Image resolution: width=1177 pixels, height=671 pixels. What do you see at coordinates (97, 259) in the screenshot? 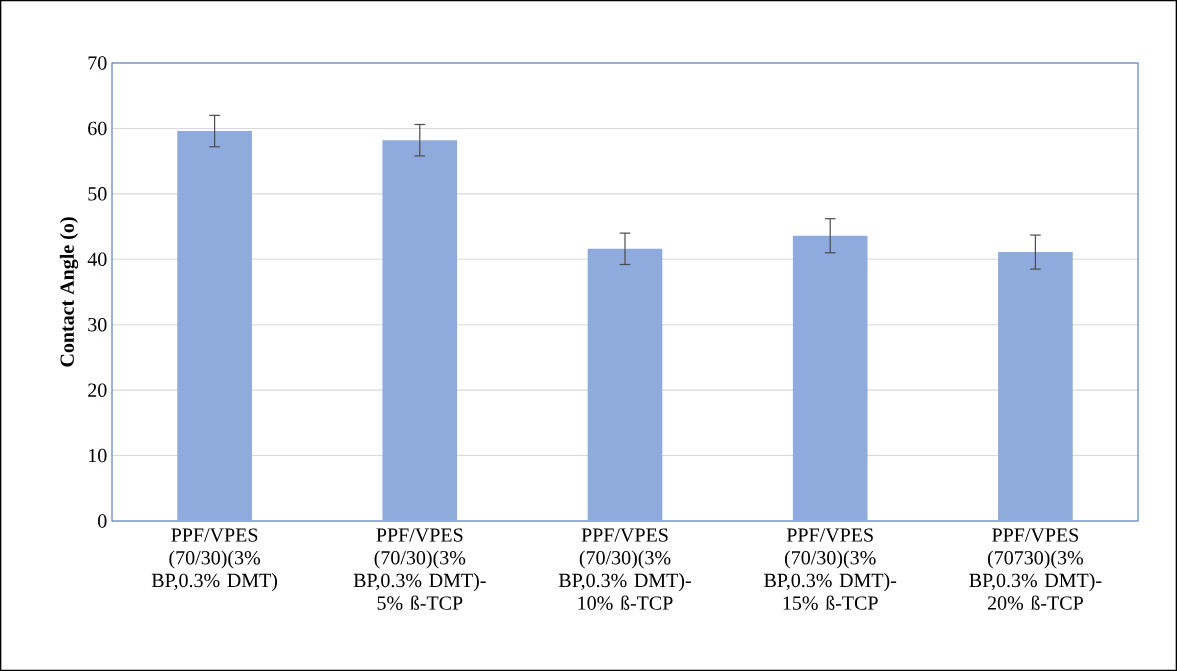
I see `y-tick-label: 40` at bounding box center [97, 259].